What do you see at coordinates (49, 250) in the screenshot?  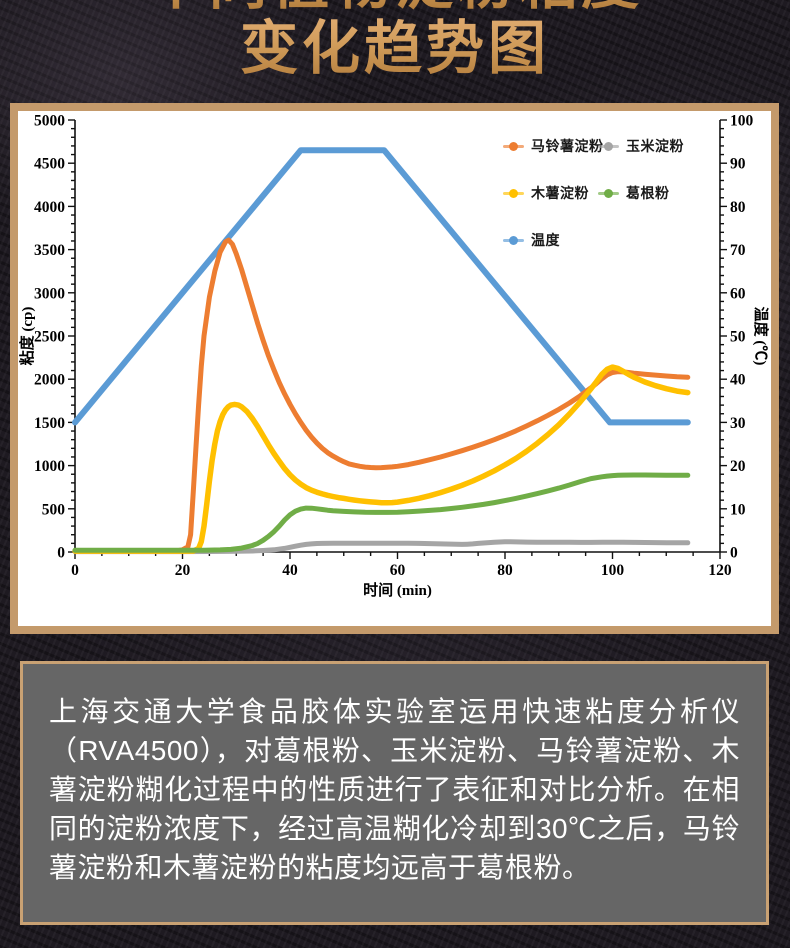 I see `tick-label: 3500` at bounding box center [49, 250].